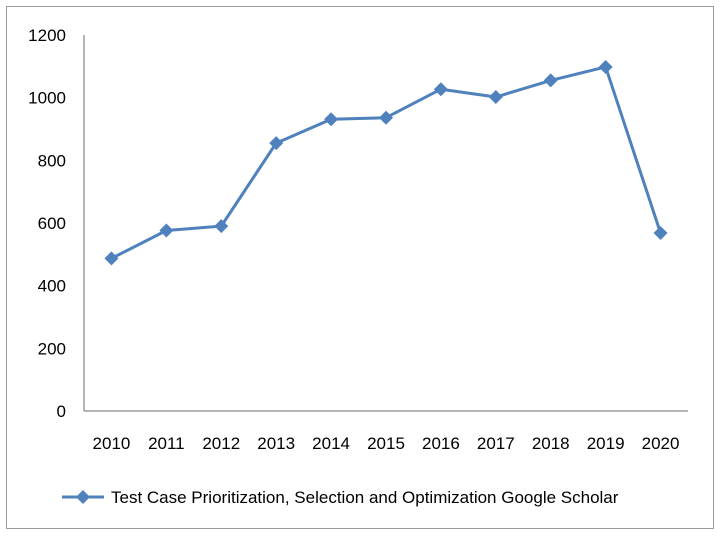 The width and height of the screenshot is (722, 537). I want to click on y-tick-label: 1200, so click(47, 35).